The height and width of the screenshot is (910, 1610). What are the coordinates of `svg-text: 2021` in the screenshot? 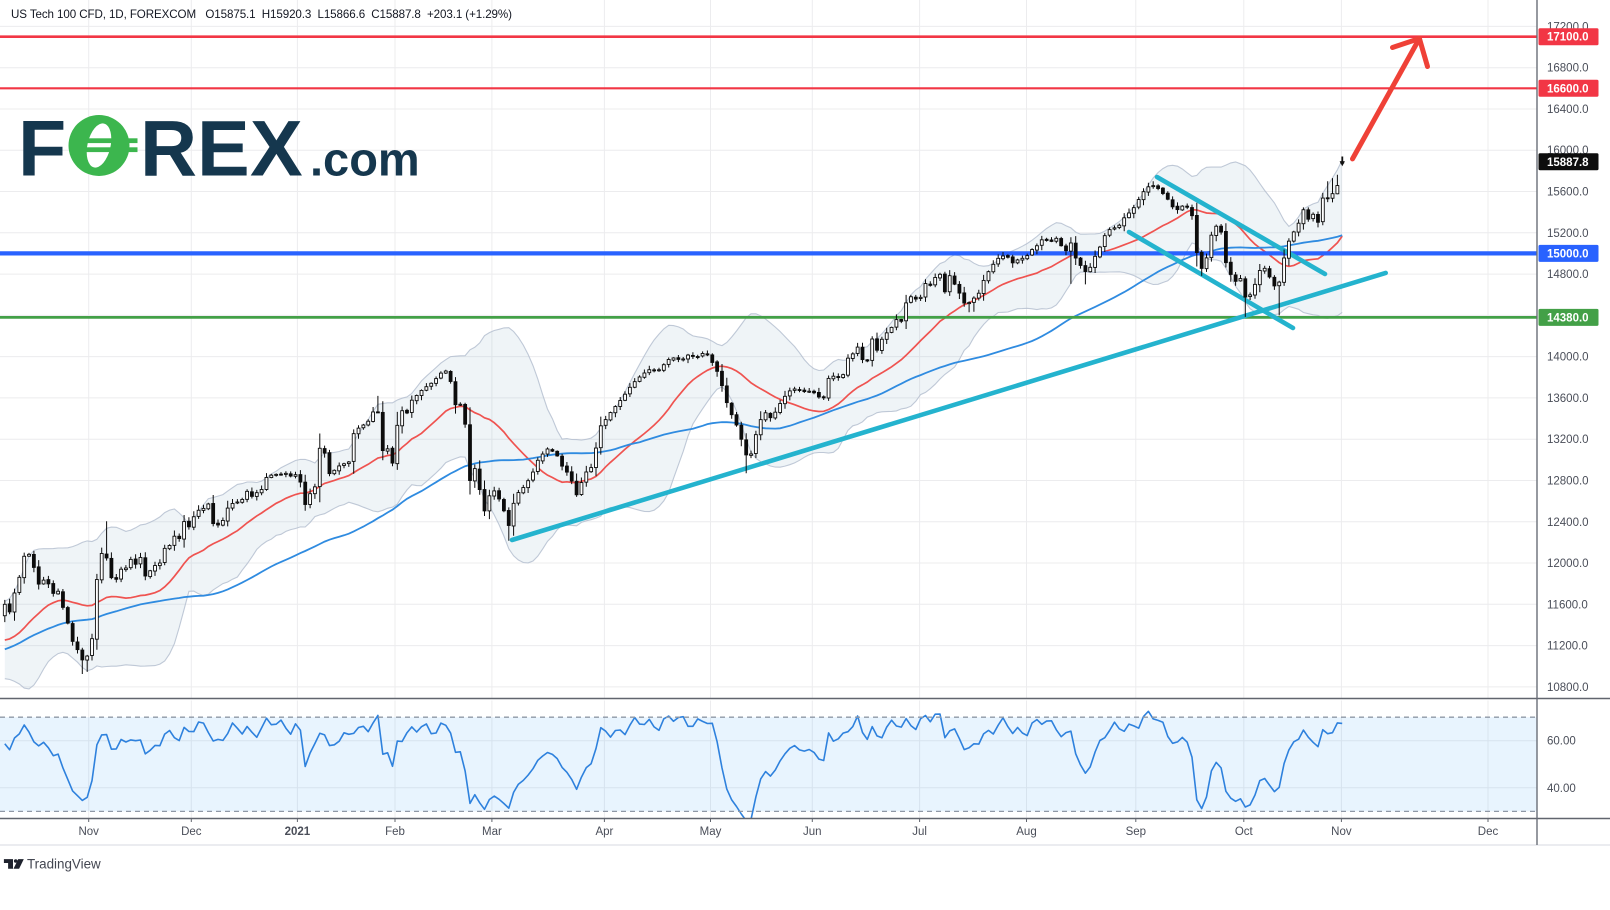 It's located at (298, 832).